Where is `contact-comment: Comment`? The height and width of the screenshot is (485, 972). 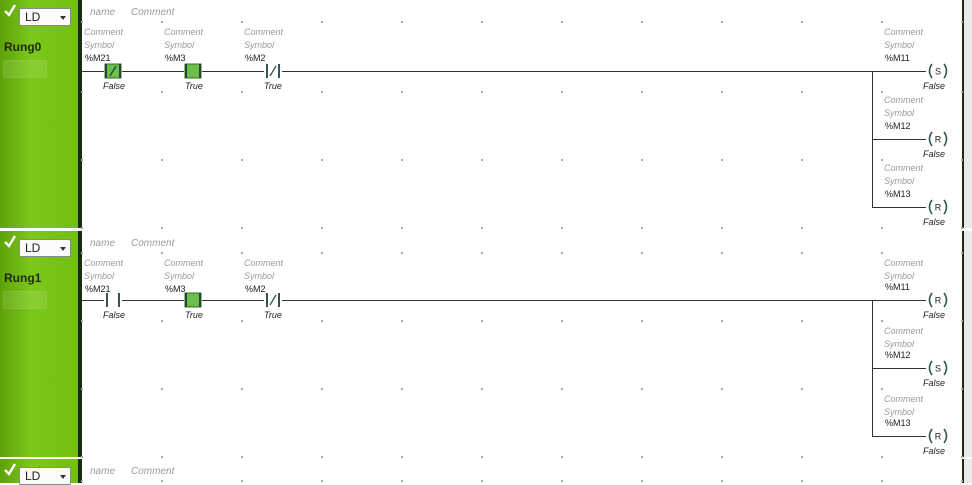 contact-comment: Comment is located at coordinates (104, 263).